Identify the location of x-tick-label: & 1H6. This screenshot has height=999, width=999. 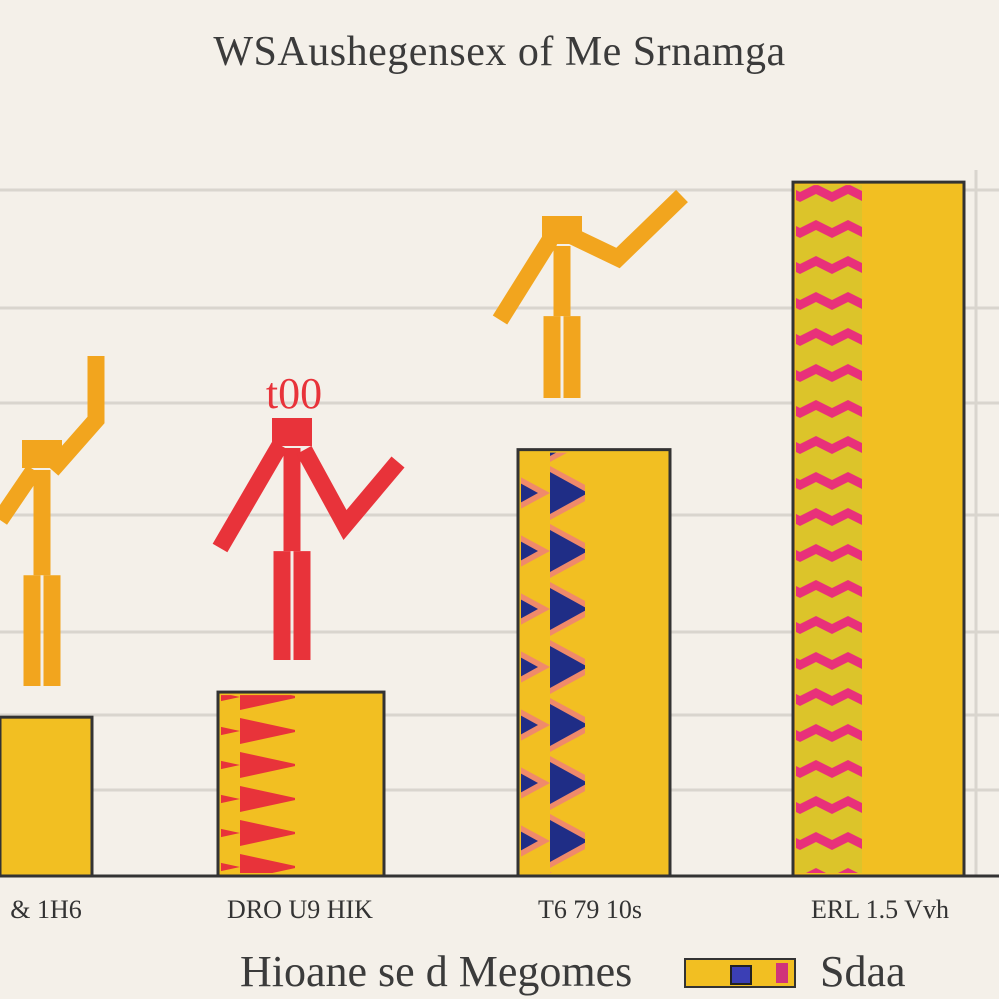
(46, 909).